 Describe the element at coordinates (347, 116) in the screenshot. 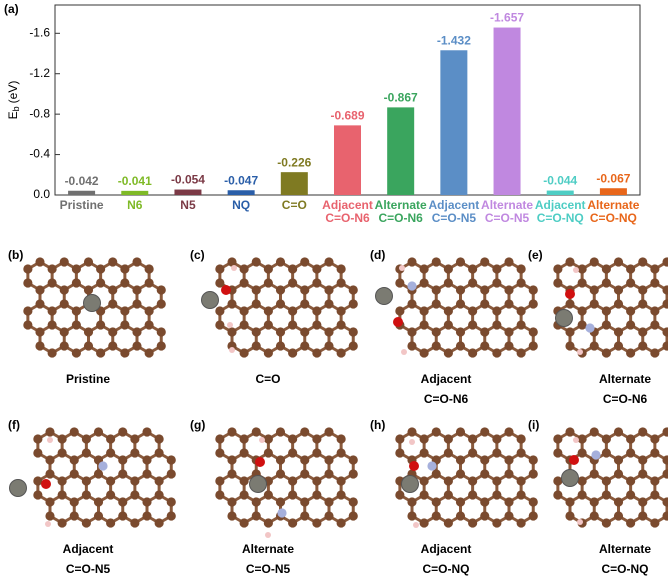

I see `value-label: -0.689` at that location.